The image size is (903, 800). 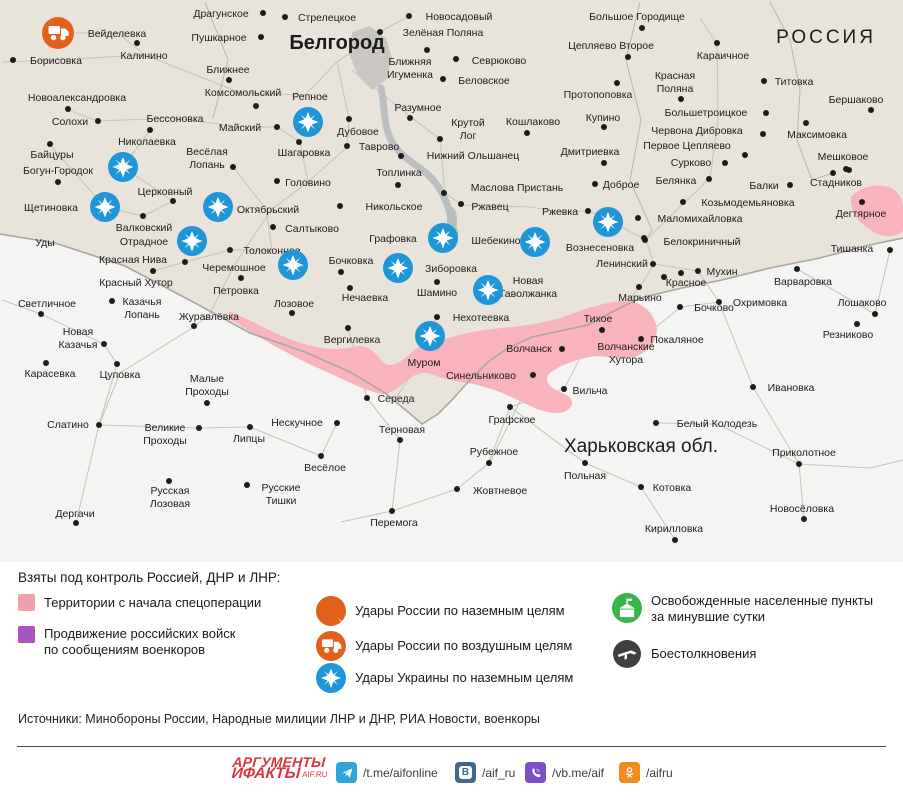 I want to click on town-label: Таврово, so click(x=379, y=147).